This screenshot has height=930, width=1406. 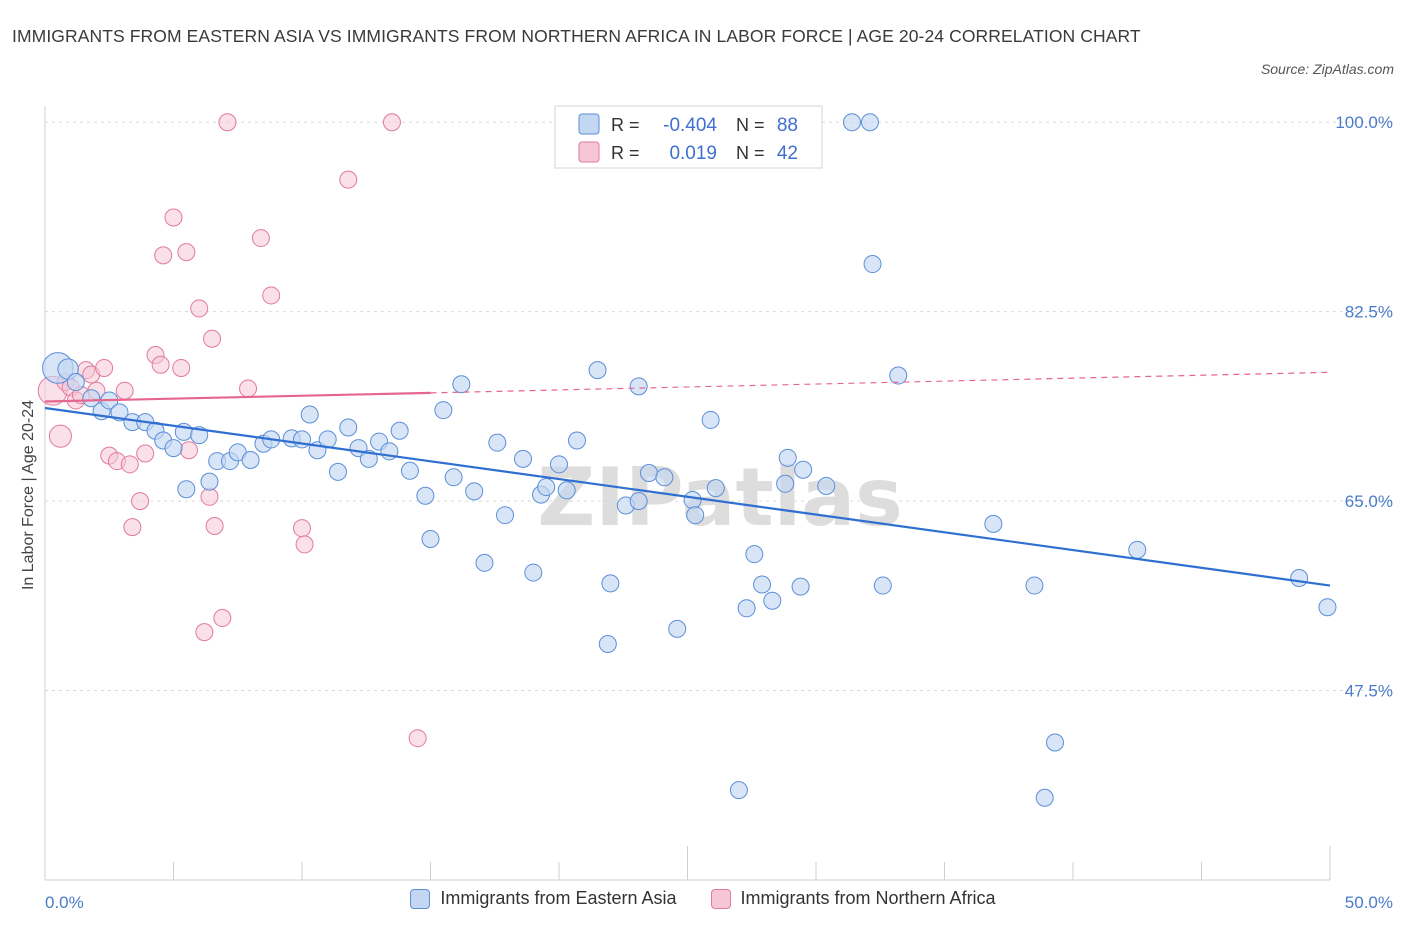 What do you see at coordinates (853, 898) in the screenshot?
I see `legend-item-northern-africa: Immigrants from Northern Africa` at bounding box center [853, 898].